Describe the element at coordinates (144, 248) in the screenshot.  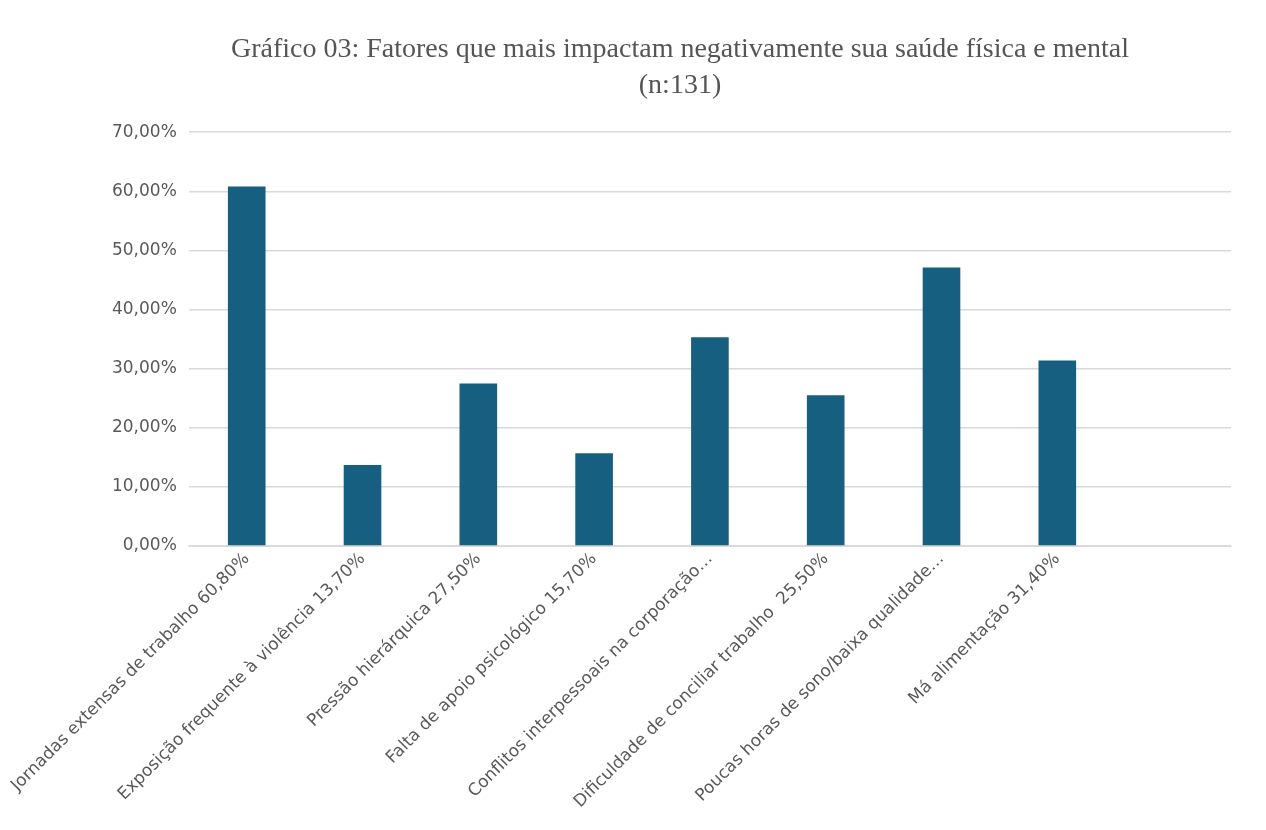
I see `y-tick-label: 50,00%` at that location.